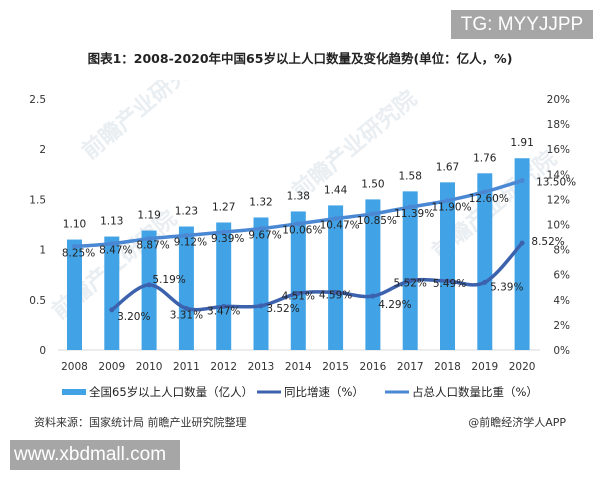 This screenshot has width=600, height=480. What do you see at coordinates (475, 392) in the screenshot?
I see `legend-label: 占总人口数量比重（%）` at bounding box center [475, 392].